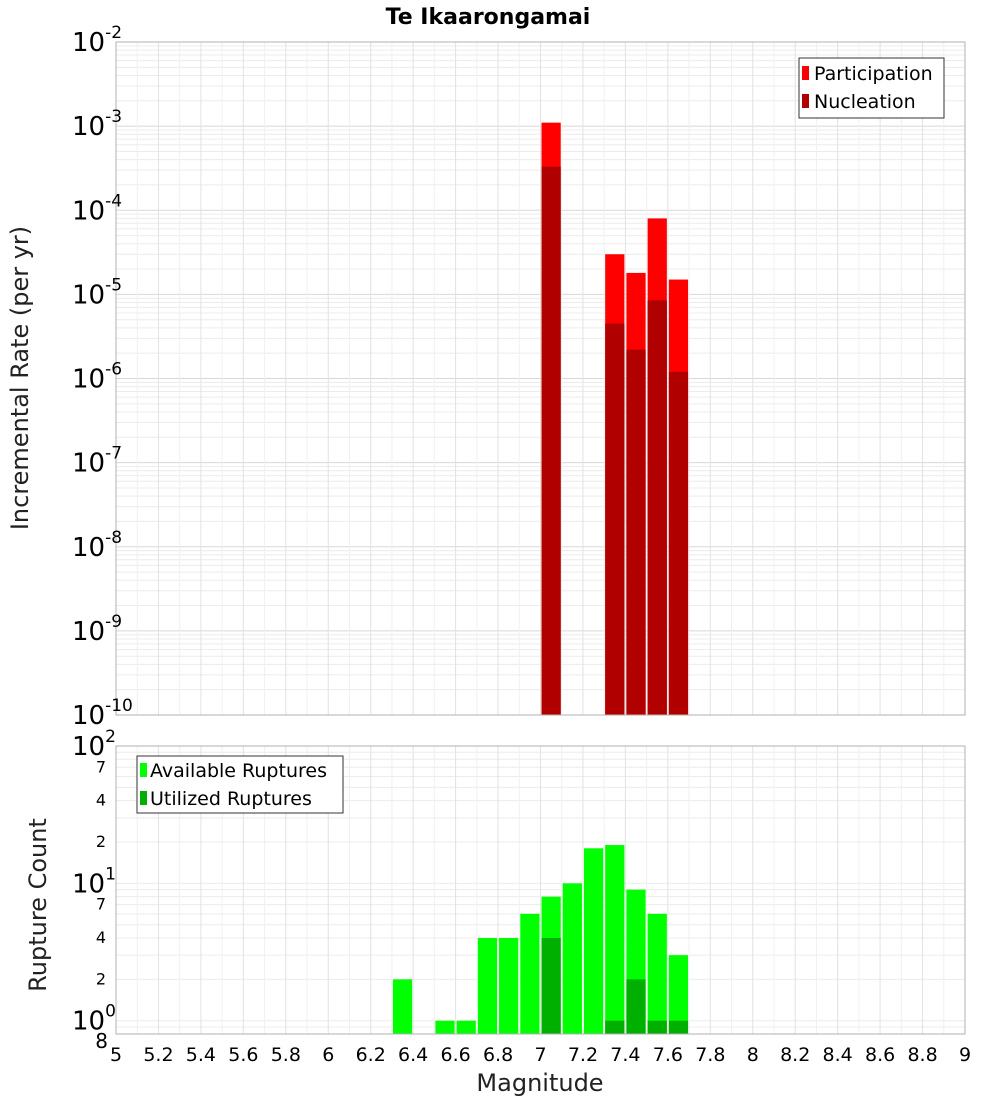 This screenshot has width=1000, height=1100. What do you see at coordinates (20, 378) in the screenshot?
I see `top-y-axis-title: Incremental Rate (per yr)` at bounding box center [20, 378].